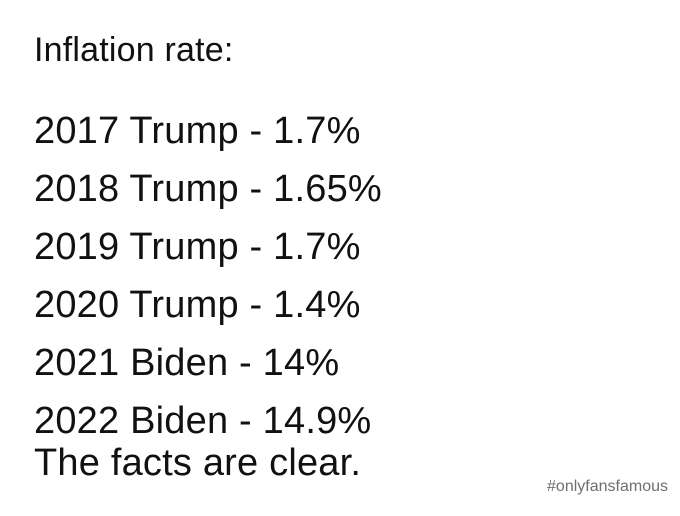 The image size is (680, 516). Describe the element at coordinates (607, 486) in the screenshot. I see `watermark-hashtag: #onlyfansfamous` at that location.